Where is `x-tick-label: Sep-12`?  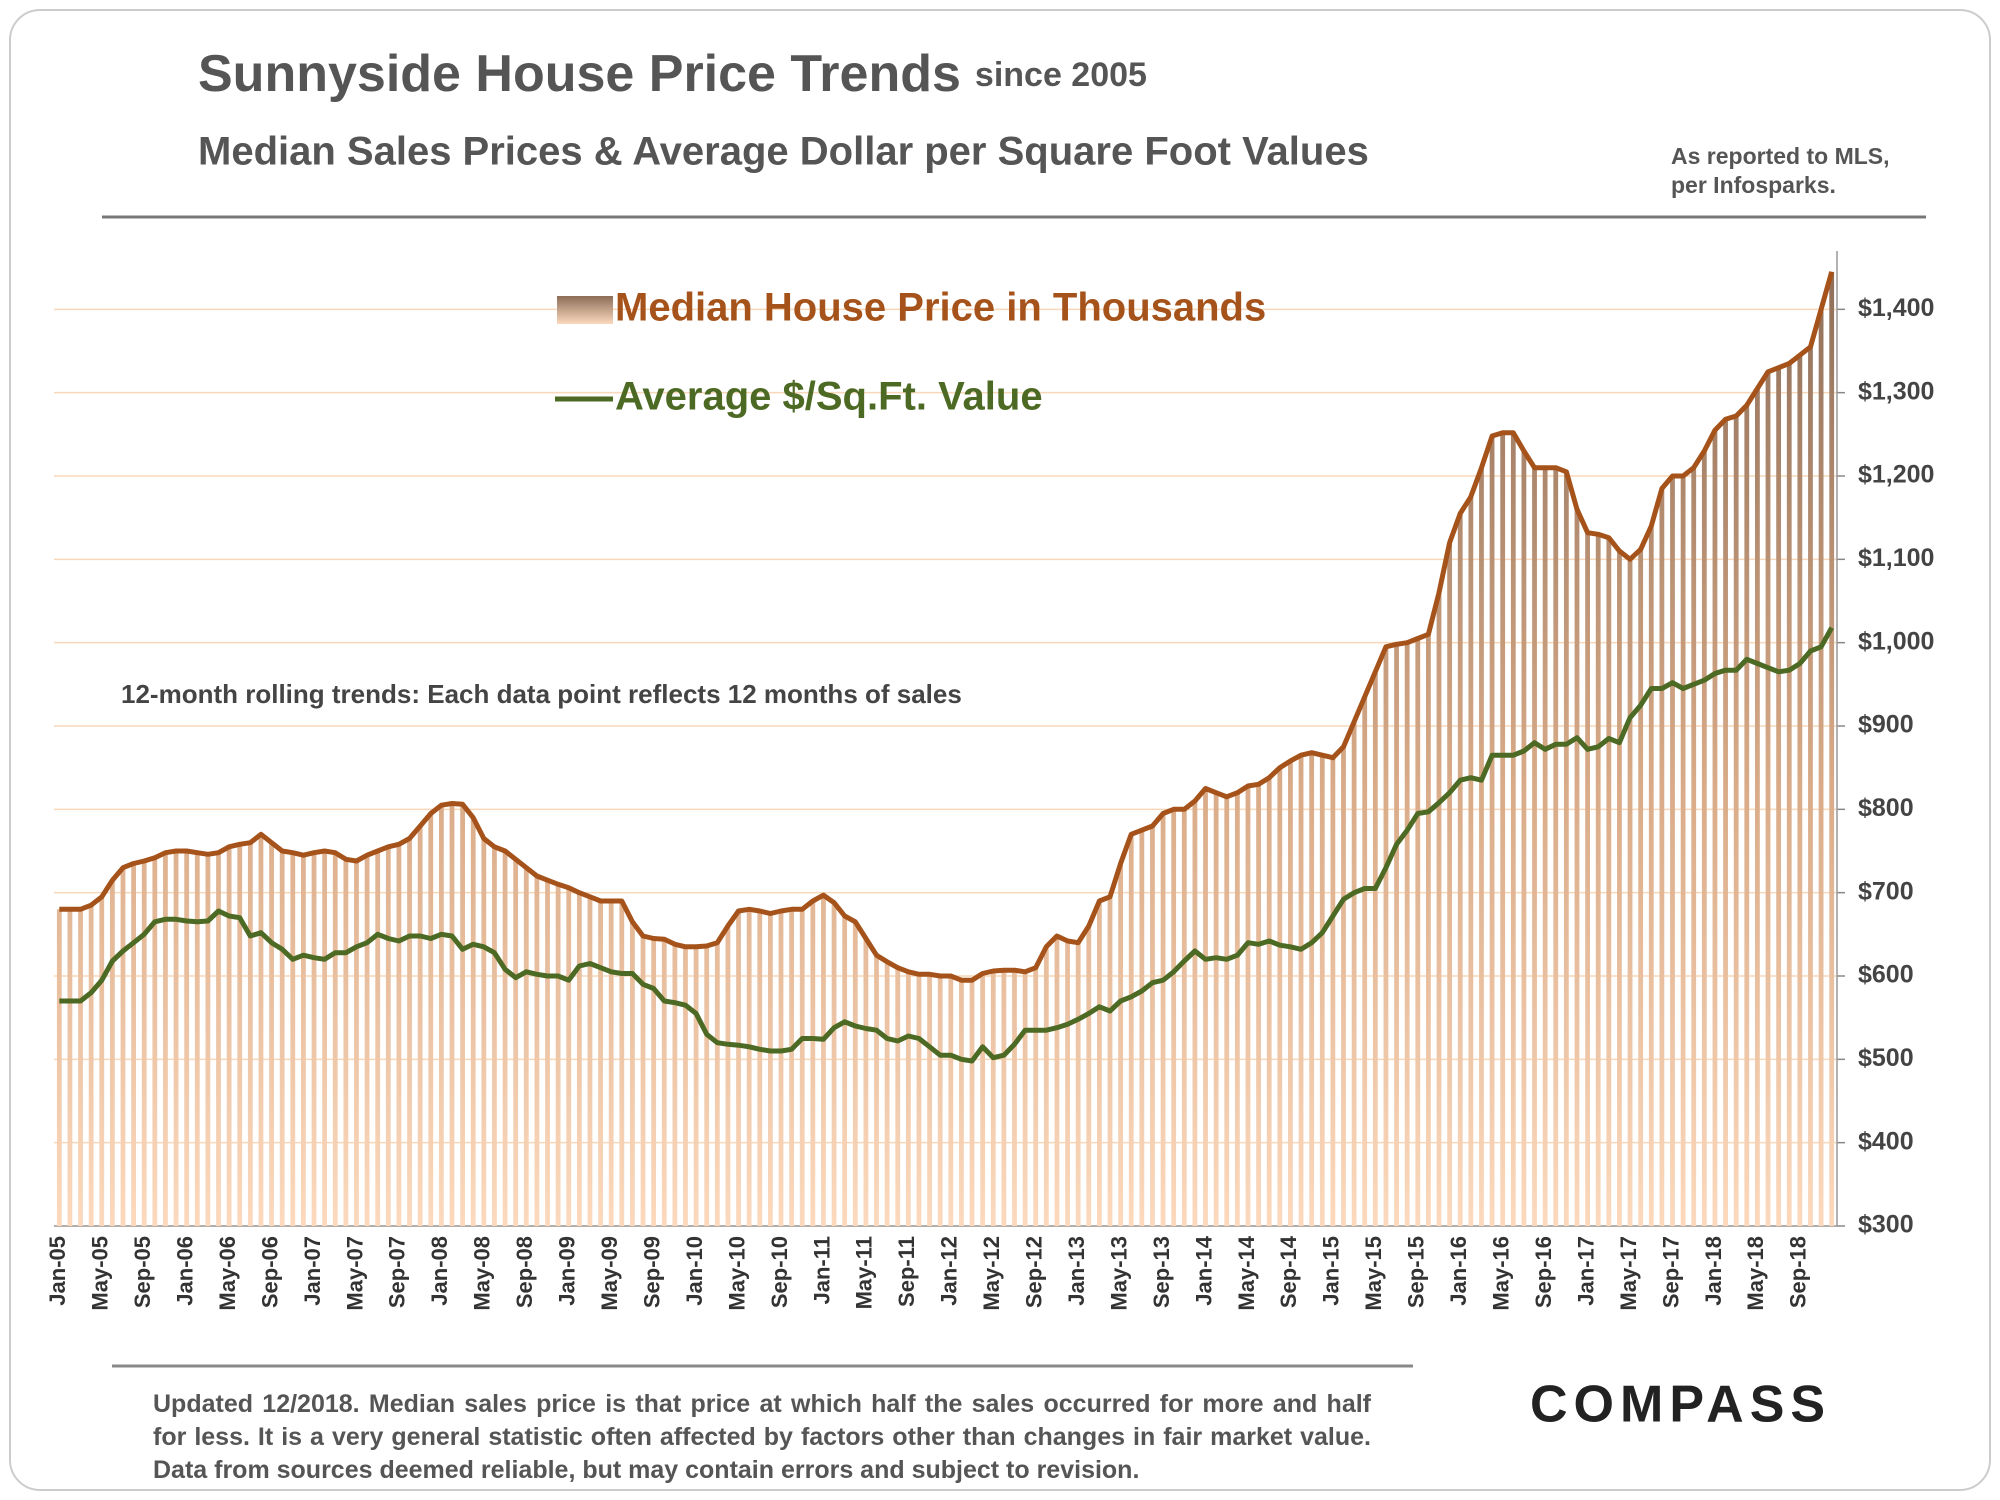 x-tick-label: Sep-12 is located at coordinates (1034, 1272).